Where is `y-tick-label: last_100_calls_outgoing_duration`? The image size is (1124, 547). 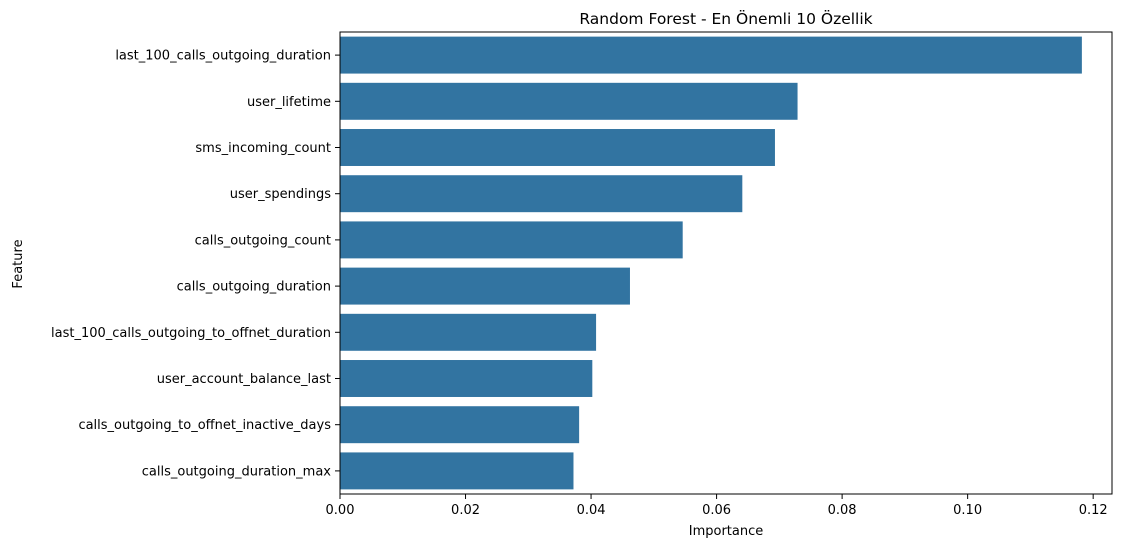 y-tick-label: last_100_calls_outgoing_duration is located at coordinates (223, 56).